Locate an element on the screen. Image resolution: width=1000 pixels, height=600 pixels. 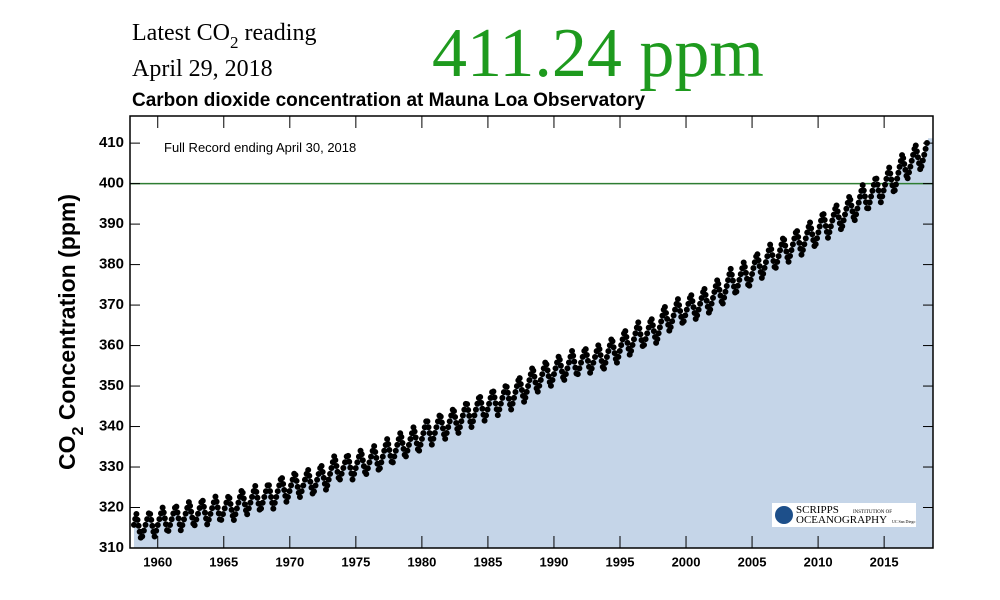
y-tick-label: 320 is located at coordinates (111, 506).